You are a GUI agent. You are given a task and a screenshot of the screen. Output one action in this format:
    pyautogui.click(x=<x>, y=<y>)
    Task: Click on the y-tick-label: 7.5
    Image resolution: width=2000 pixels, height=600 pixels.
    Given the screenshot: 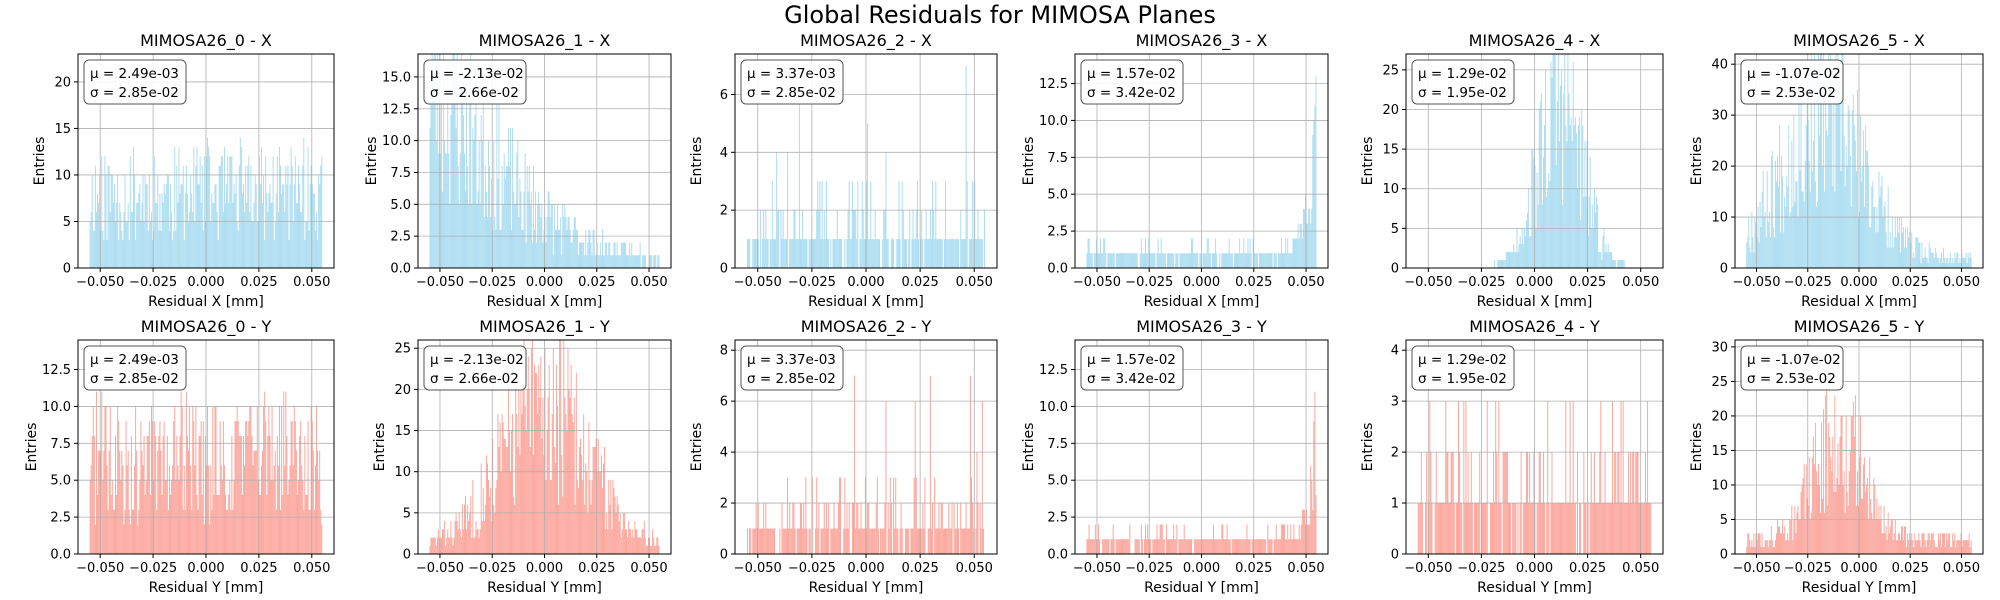 What is the action you would take?
    pyautogui.click(x=60, y=444)
    